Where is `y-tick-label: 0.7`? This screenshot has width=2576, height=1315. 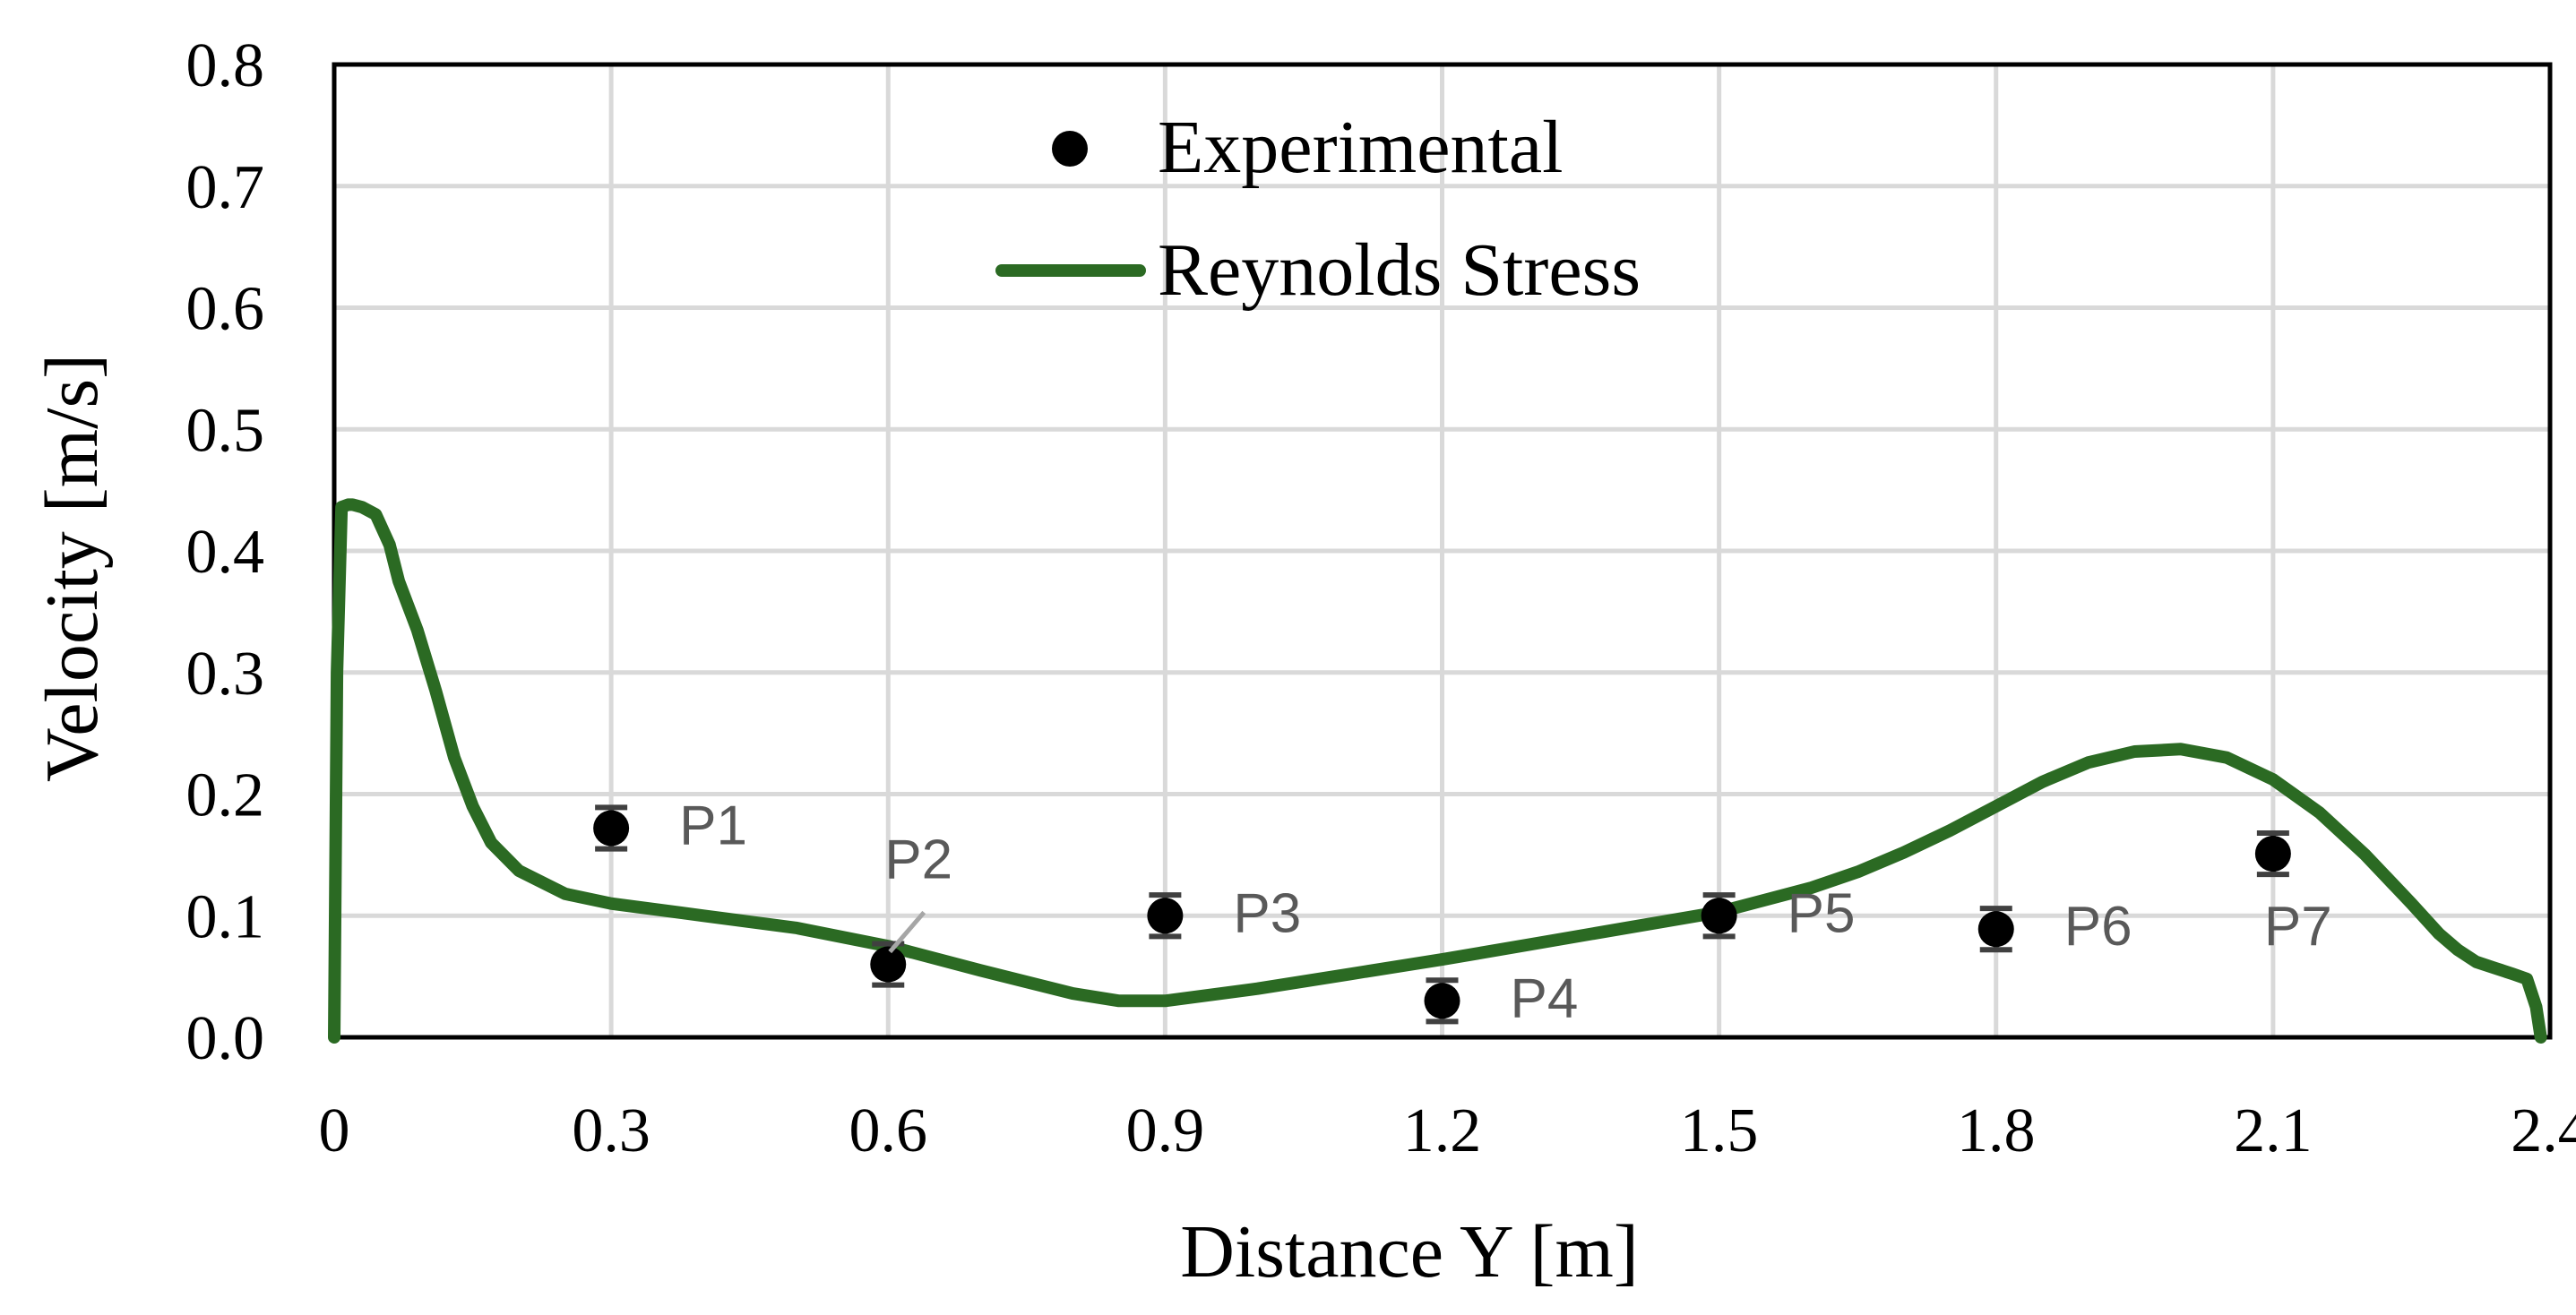
y-tick-label: 0.7 is located at coordinates (225, 187).